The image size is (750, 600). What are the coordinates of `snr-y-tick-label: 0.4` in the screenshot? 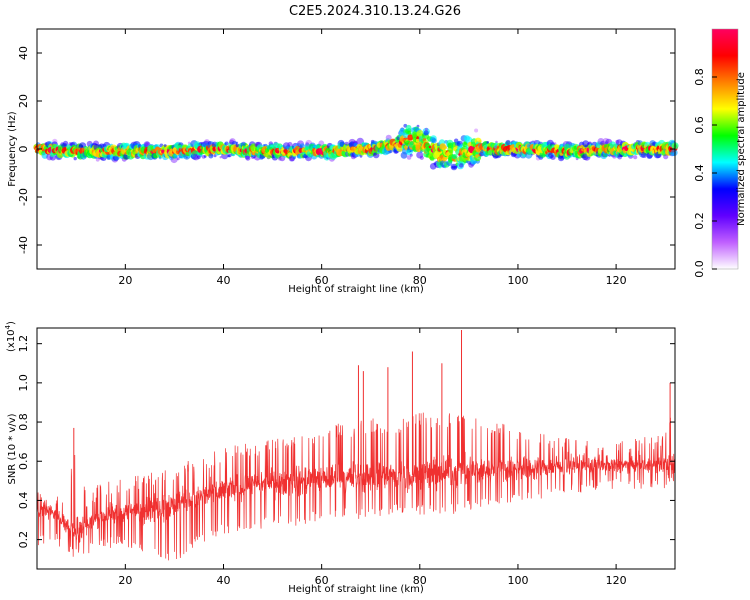 It's located at (23, 501).